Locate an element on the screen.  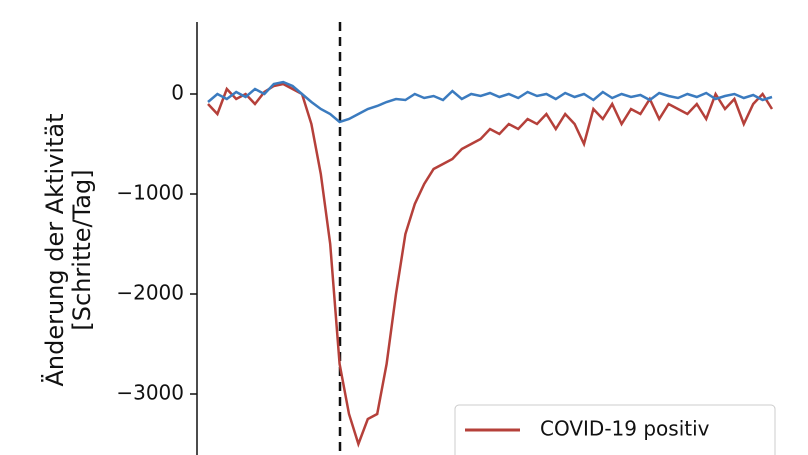
y-tick-label: 0 is located at coordinates (177, 93).